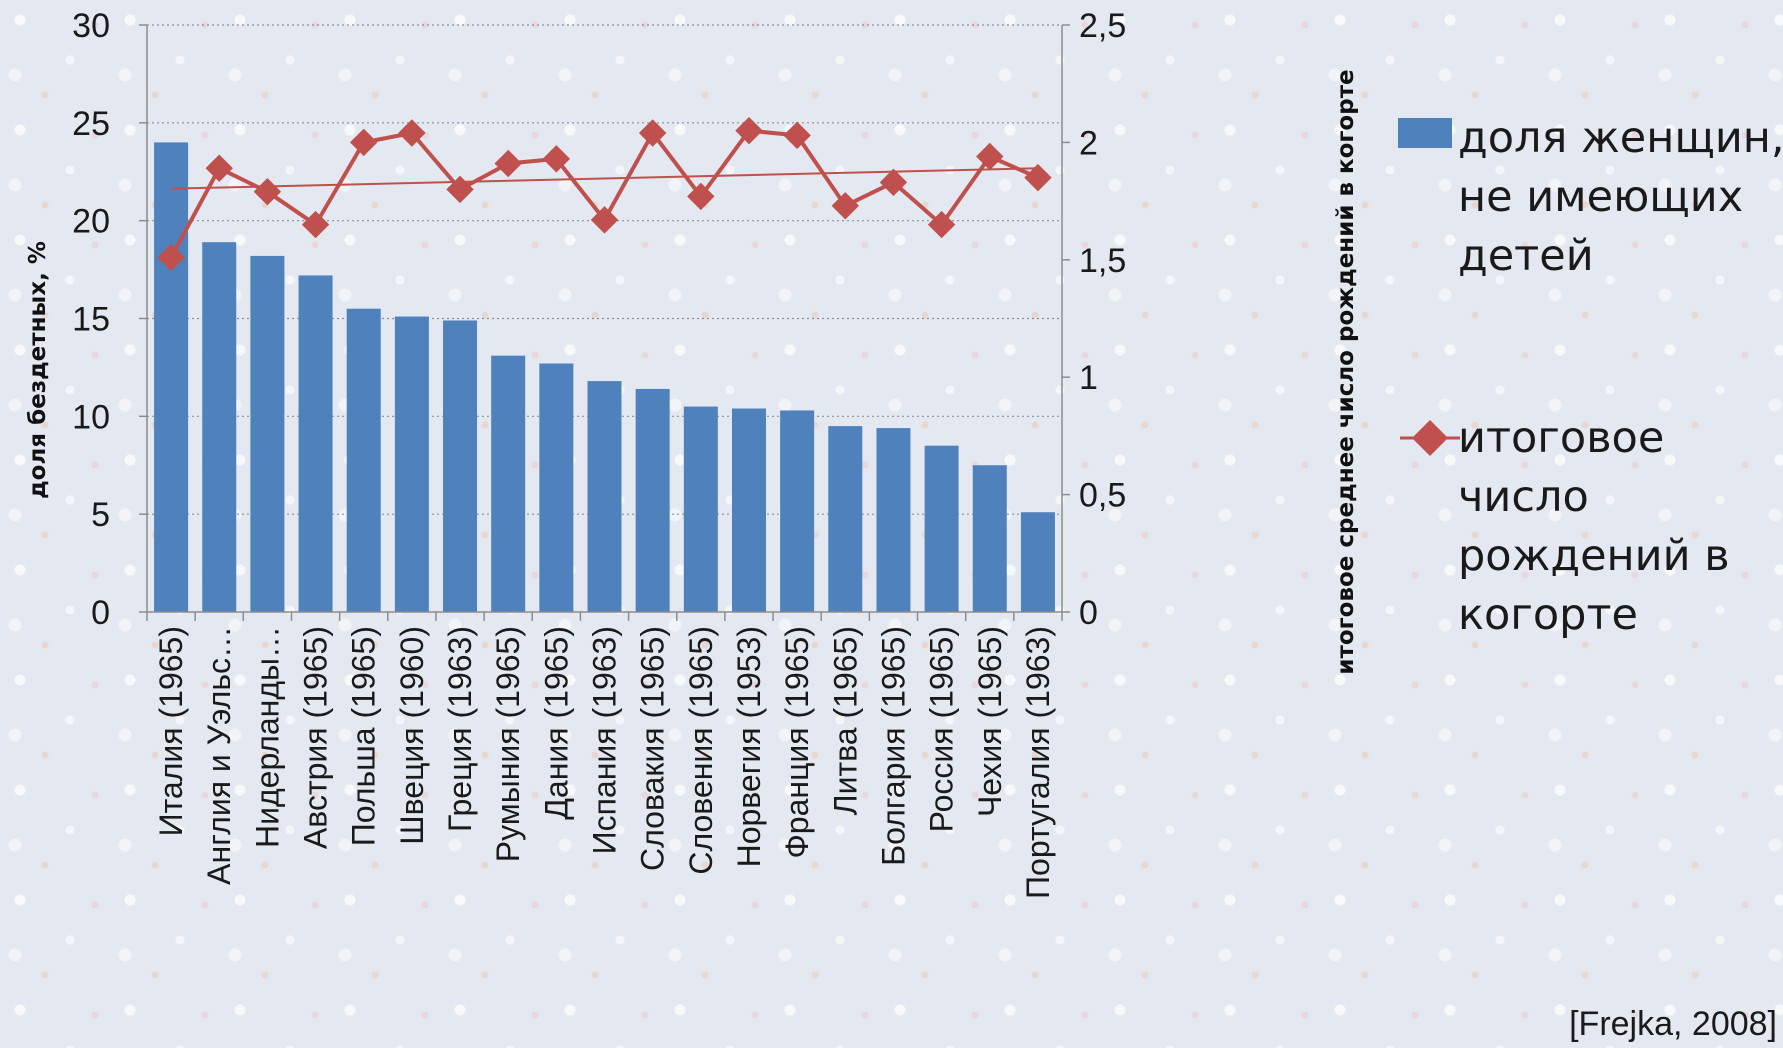  I want to click on category-label: Литва (1965), so click(845, 720).